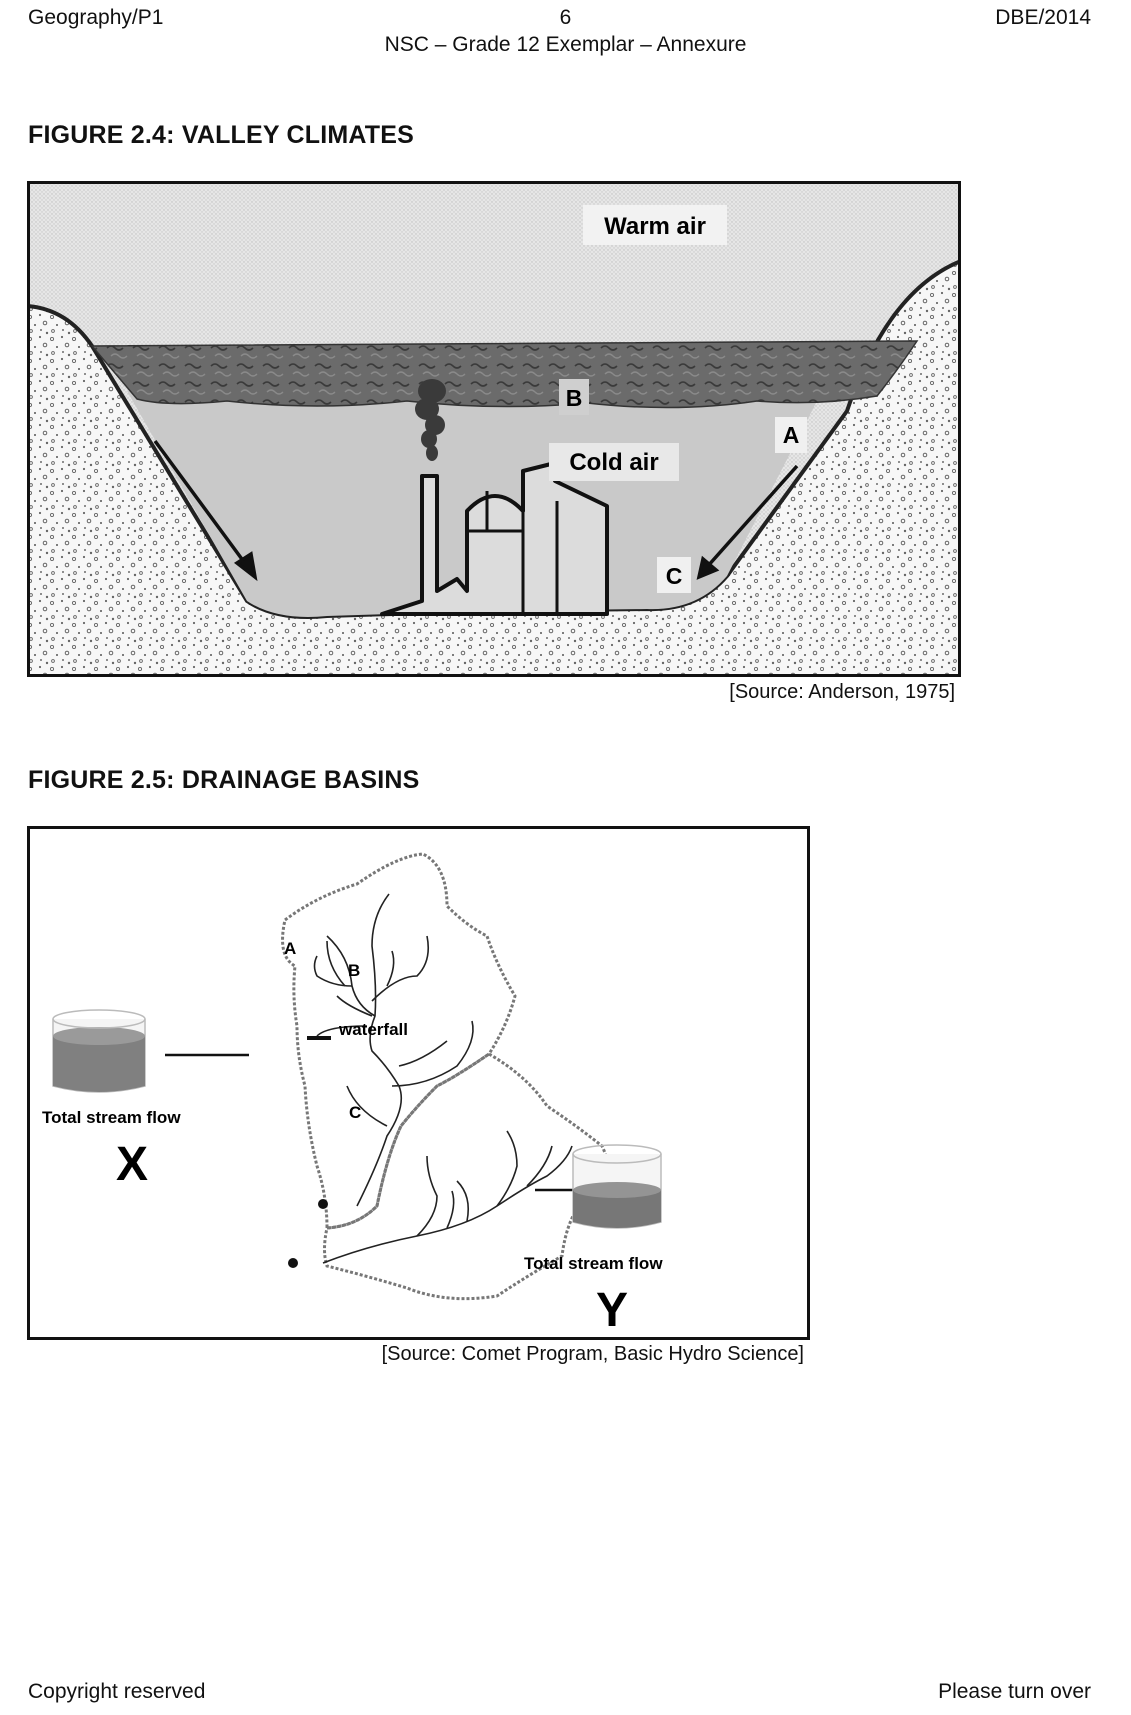 Image resolution: width=1131 pixels, height=1715 pixels. What do you see at coordinates (355, 1112) in the screenshot?
I see `basin-label-c: C` at bounding box center [355, 1112].